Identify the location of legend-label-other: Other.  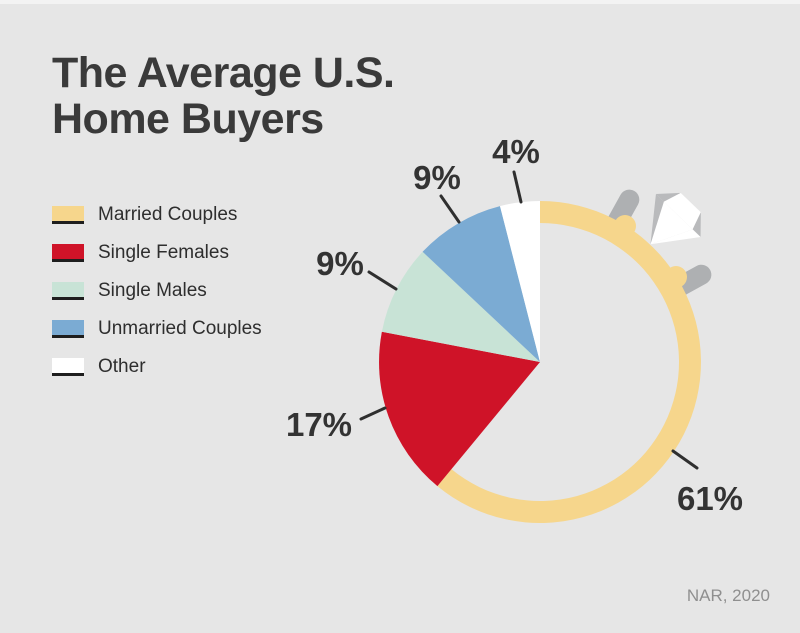
(122, 366).